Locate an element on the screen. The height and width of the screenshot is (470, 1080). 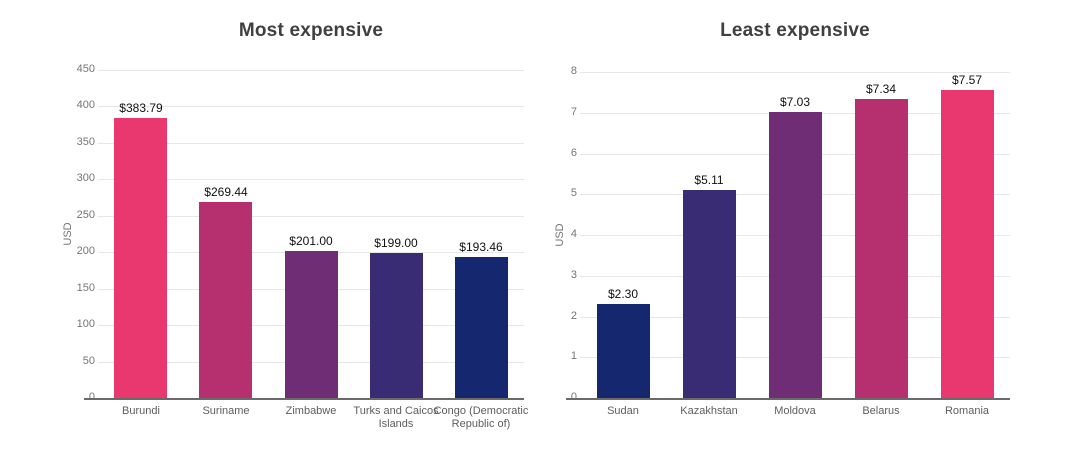
bar-value-label: $383.79 is located at coordinates (141, 108).